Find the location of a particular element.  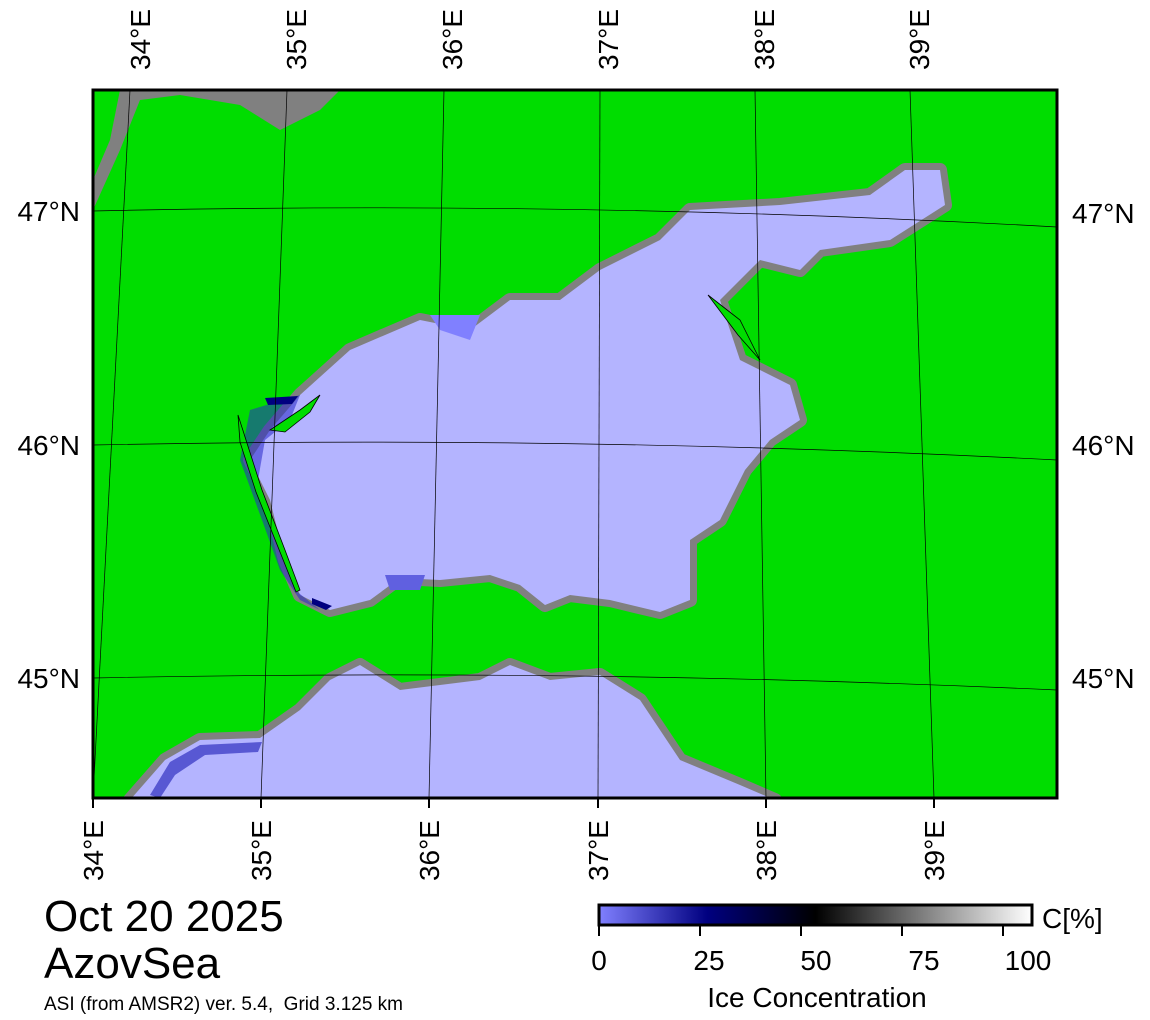

colorbar-unit: C[%] is located at coordinates (1072, 918).